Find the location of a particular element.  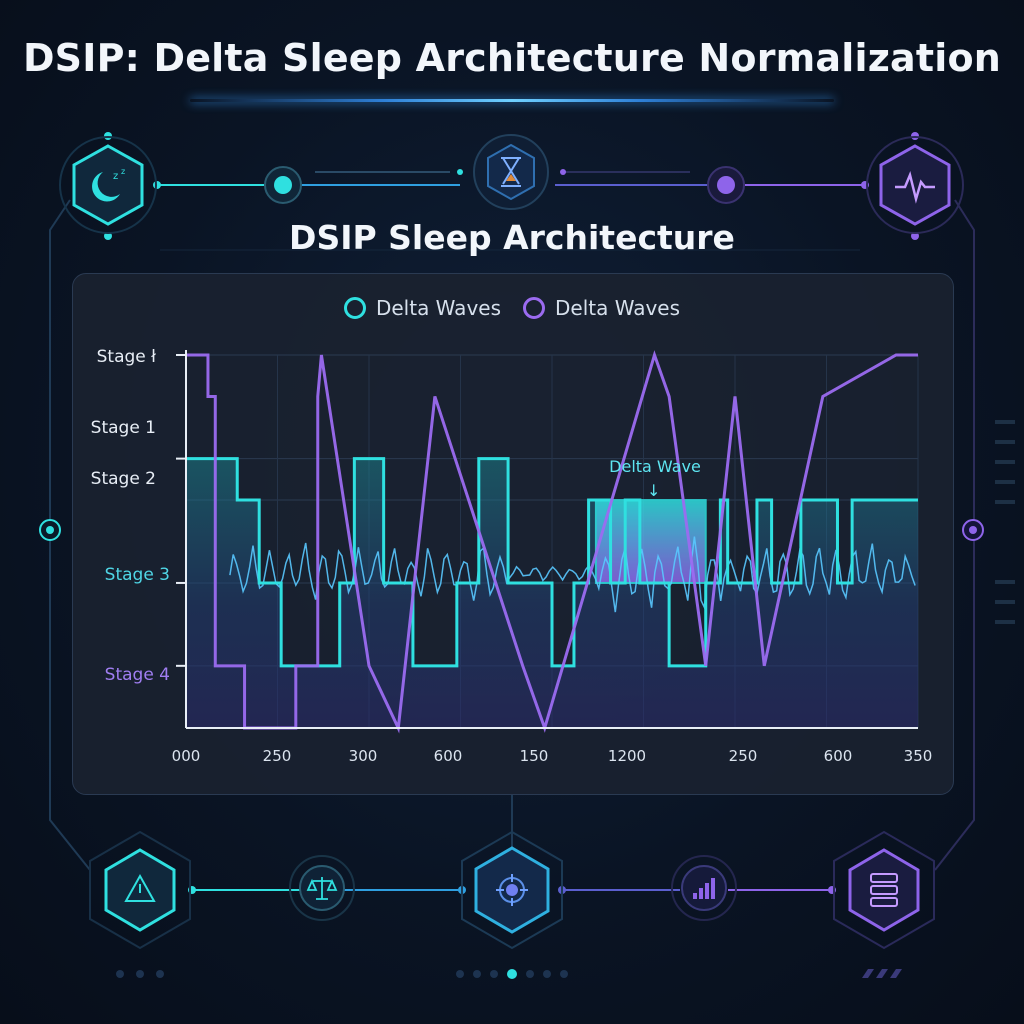

pagination-left is located at coordinates (140, 974).